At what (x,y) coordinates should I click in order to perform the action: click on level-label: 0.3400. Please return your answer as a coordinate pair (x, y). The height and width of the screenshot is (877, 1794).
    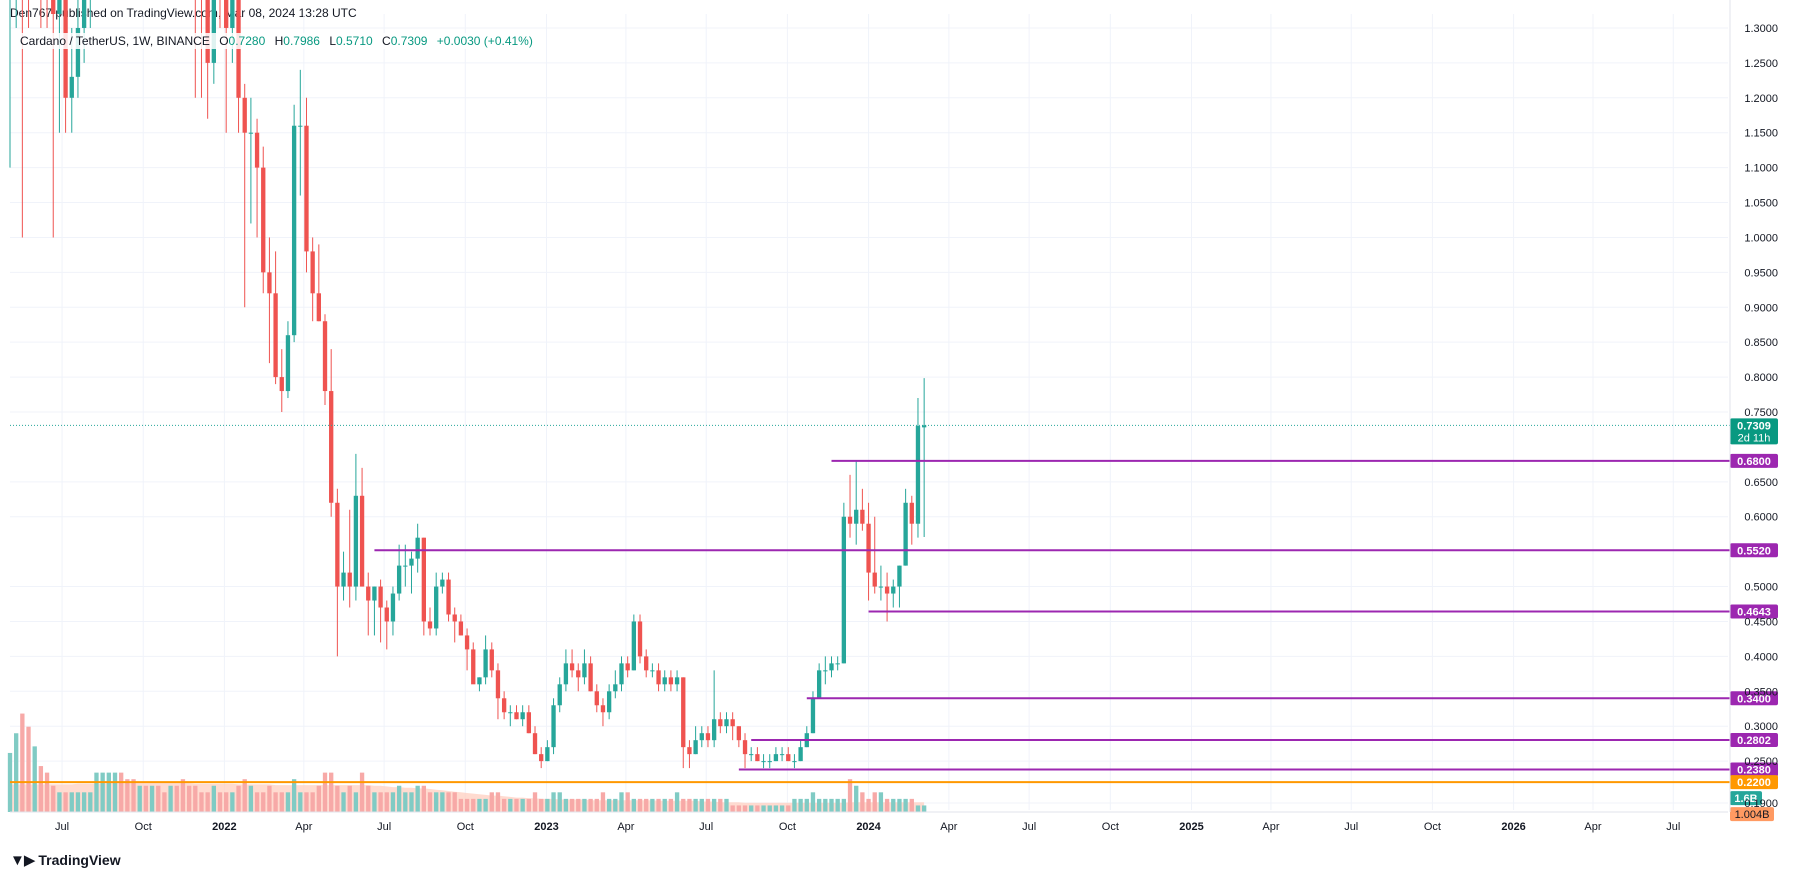
    Looking at the image, I should click on (1754, 699).